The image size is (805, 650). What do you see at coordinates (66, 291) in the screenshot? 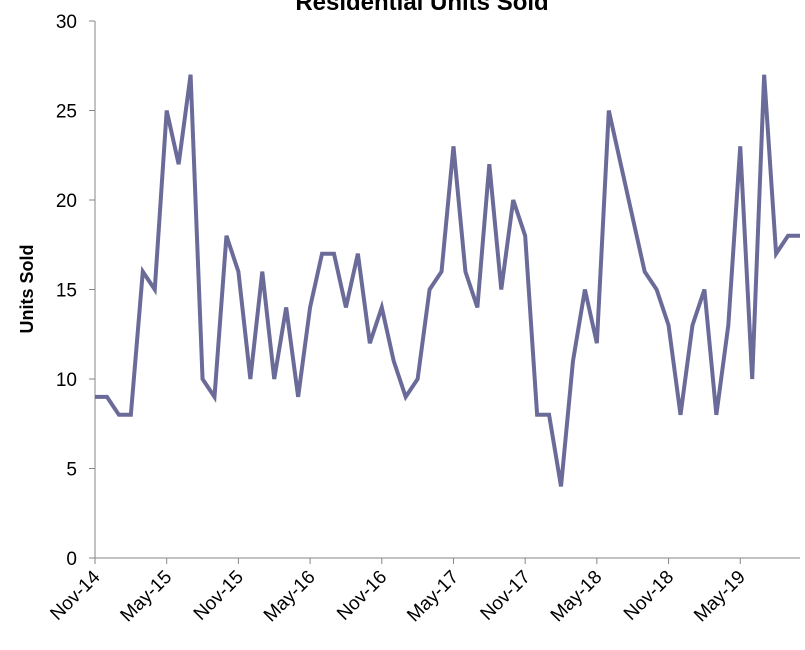
I see `y-tick-label: 15` at bounding box center [66, 291].